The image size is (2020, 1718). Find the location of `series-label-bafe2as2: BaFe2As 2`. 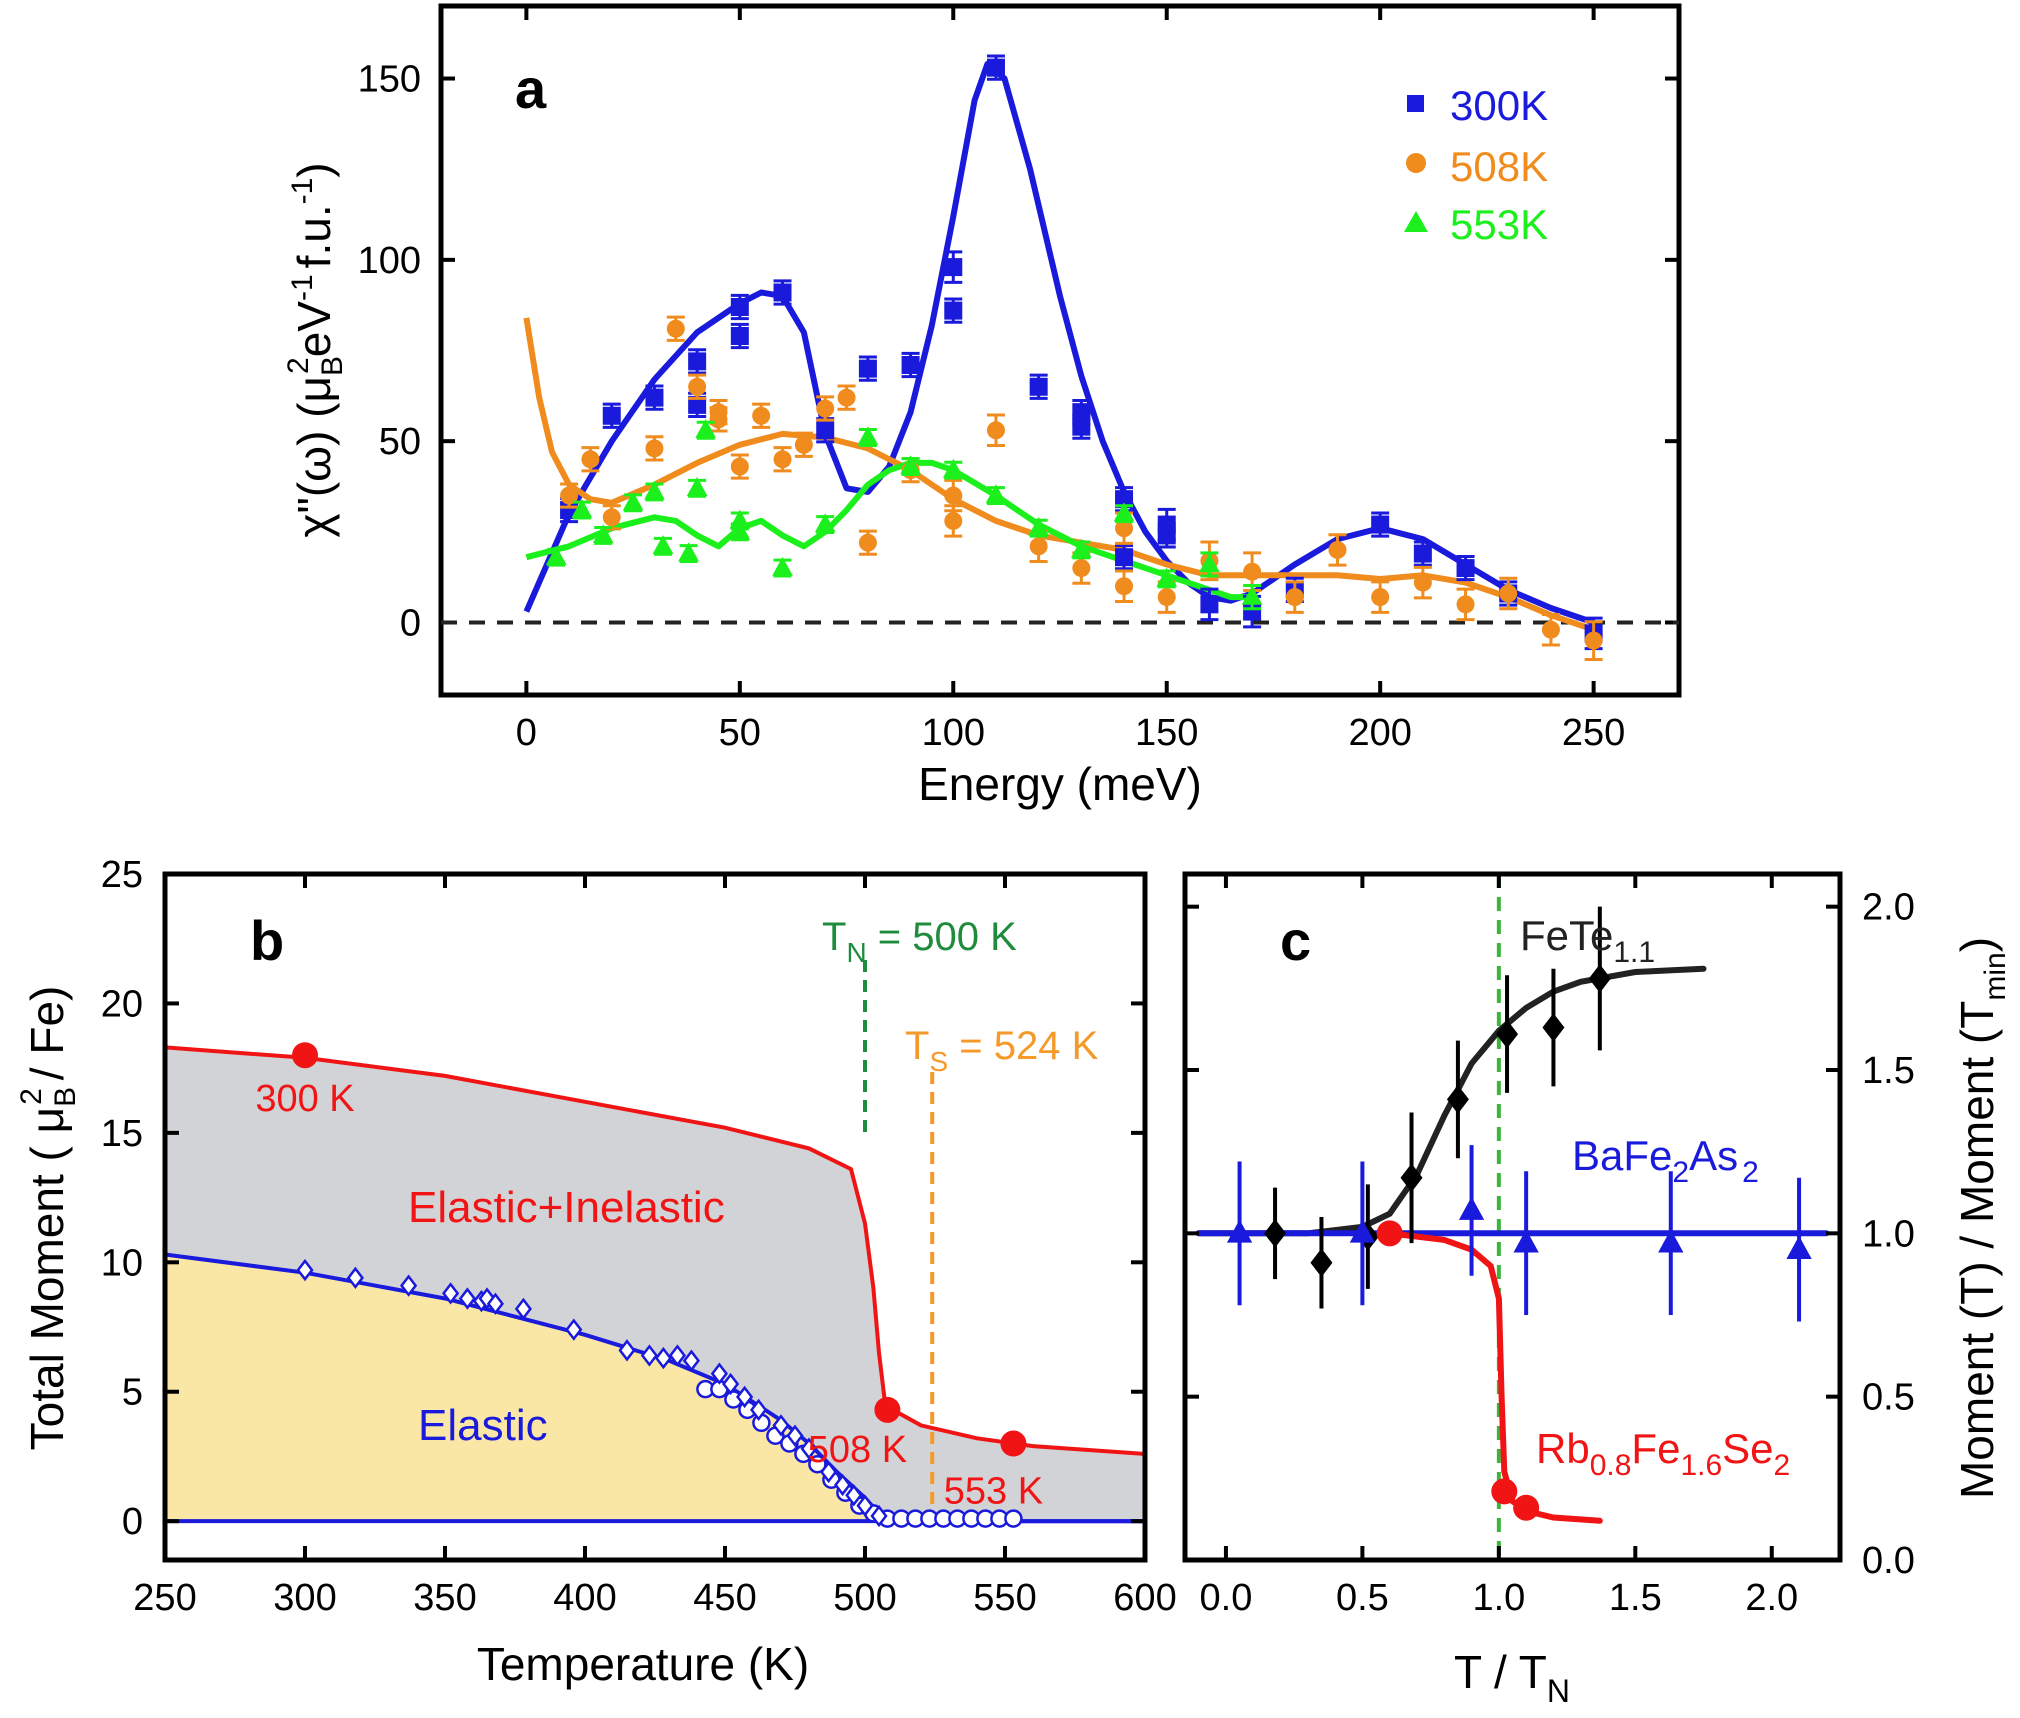

series-label-bafe2as2: BaFe2As 2 is located at coordinates (1665, 1160).